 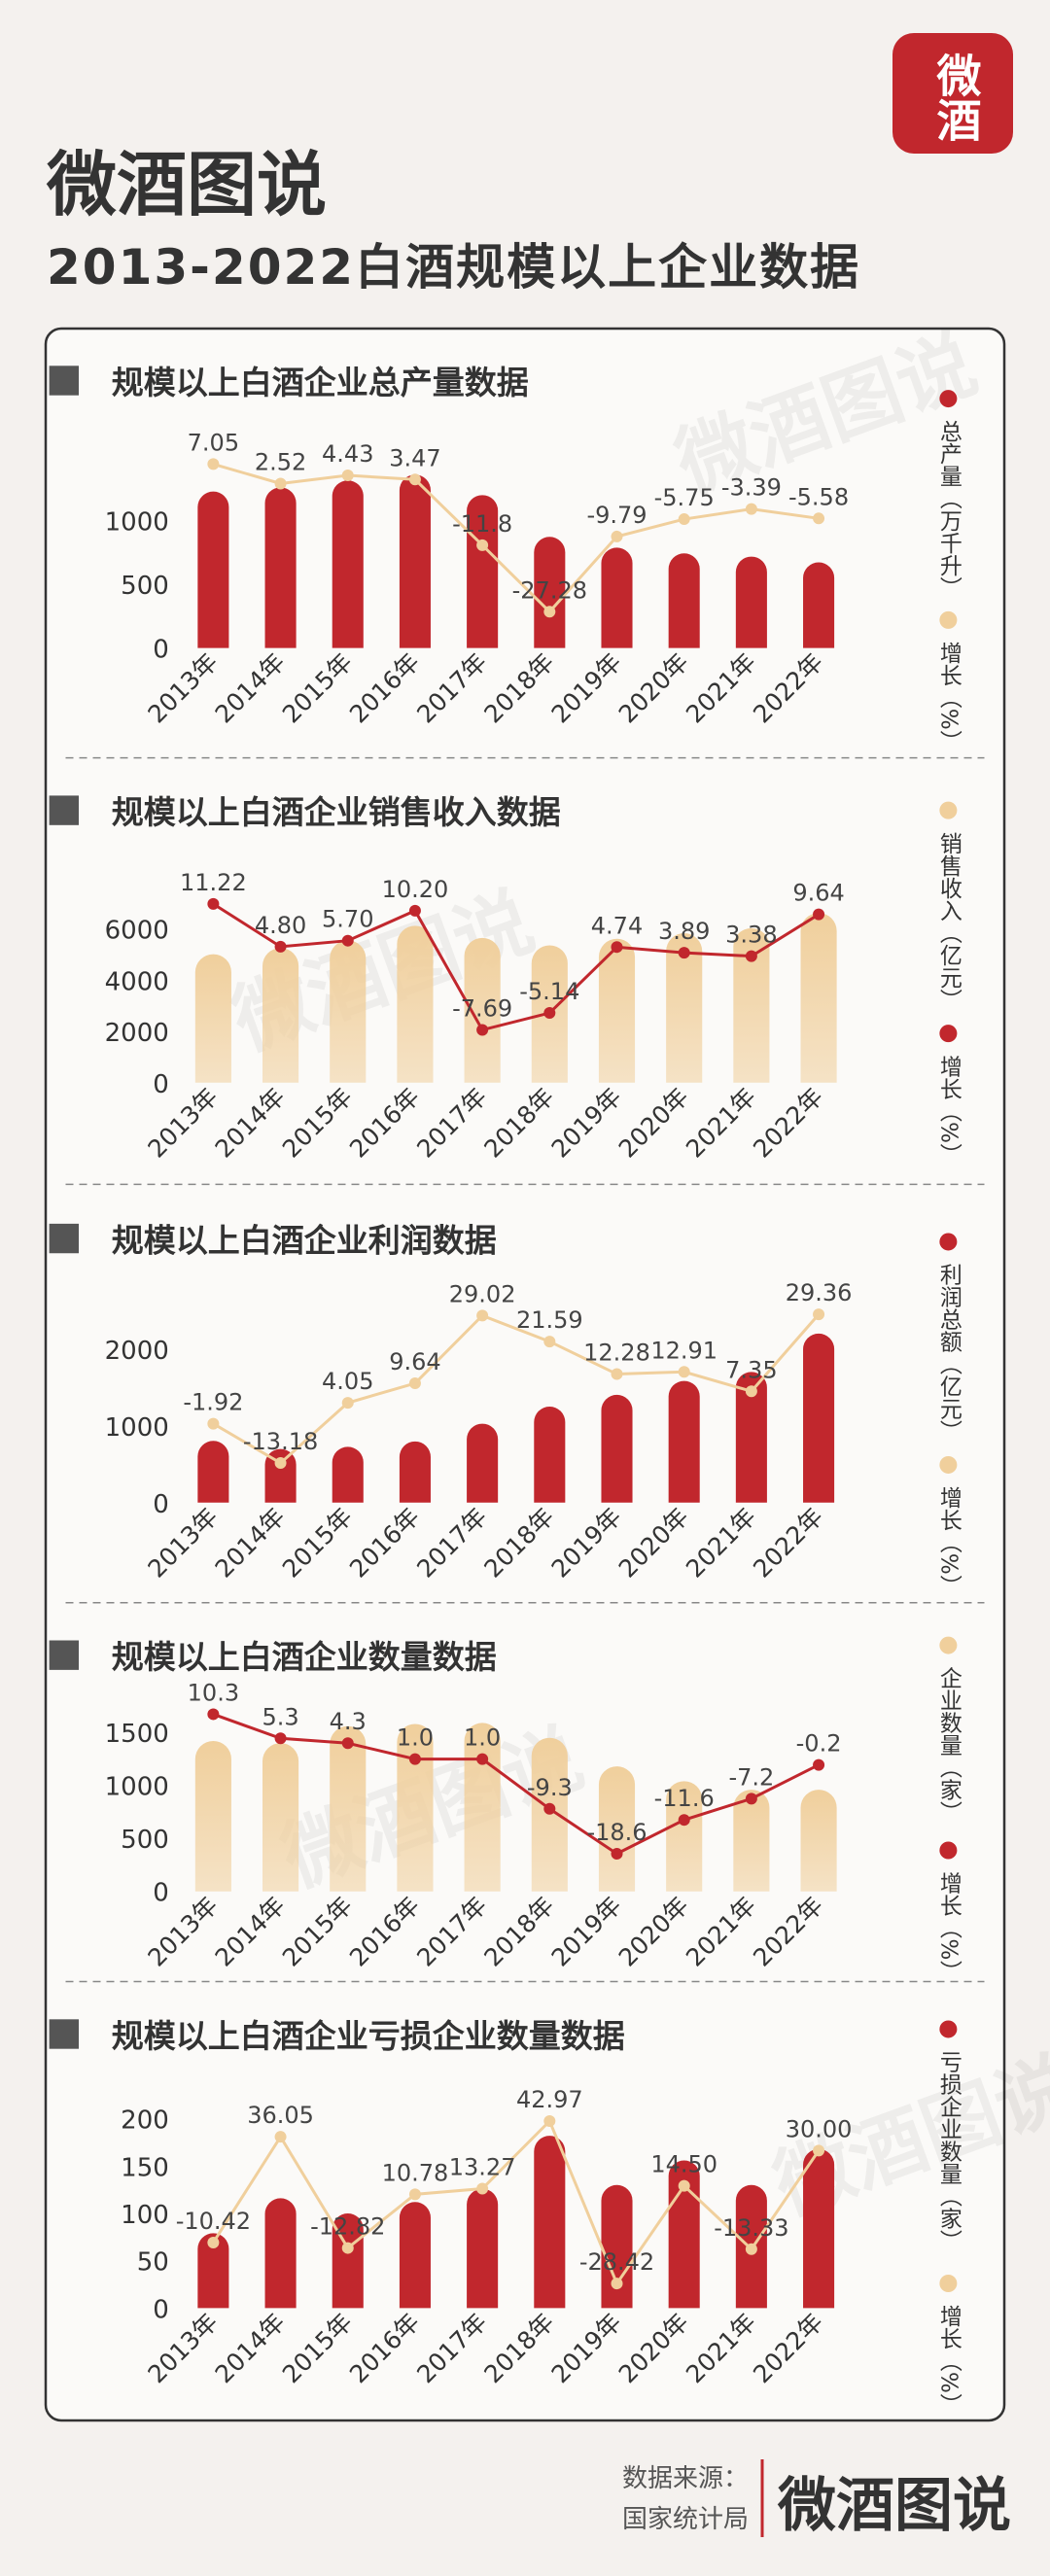 I want to click on data-label: -0.2, so click(x=819, y=1744).